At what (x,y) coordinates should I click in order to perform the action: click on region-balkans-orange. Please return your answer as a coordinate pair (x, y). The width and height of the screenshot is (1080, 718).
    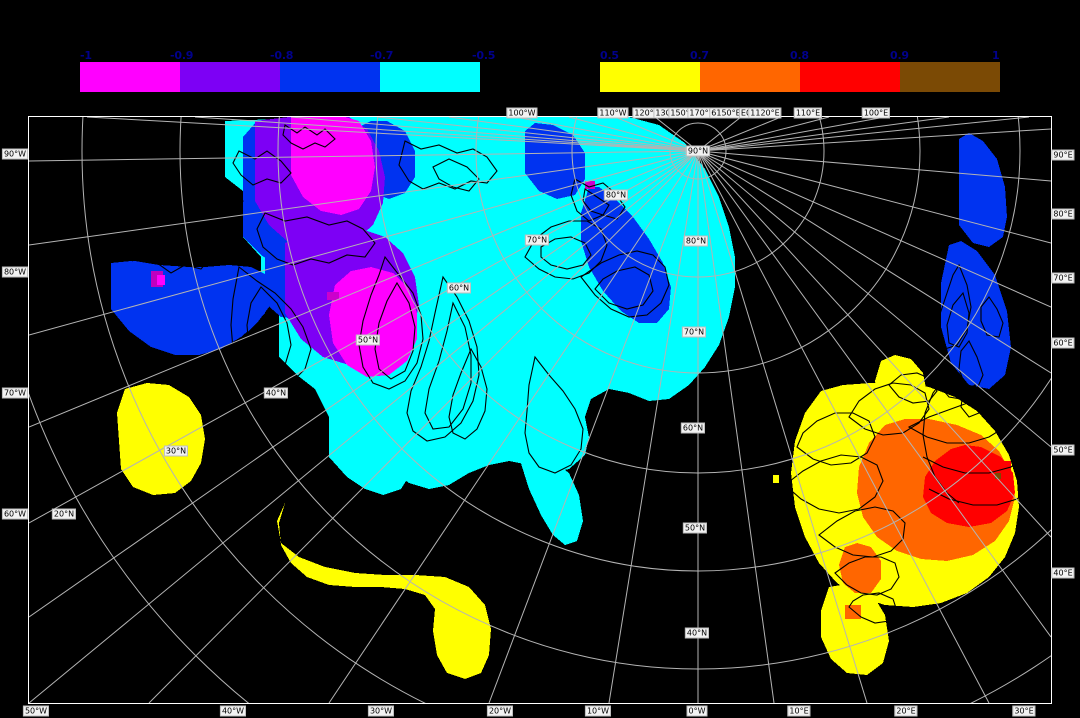
    Looking at the image, I should click on (860, 568).